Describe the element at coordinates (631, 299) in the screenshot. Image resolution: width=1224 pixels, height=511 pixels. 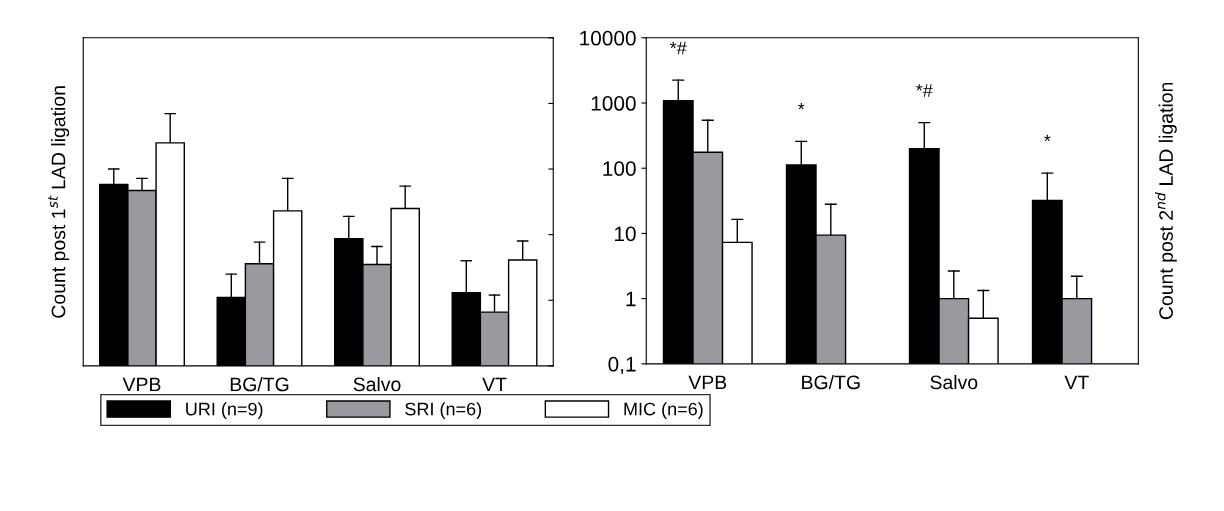
I see `y-tick-label: 1` at that location.